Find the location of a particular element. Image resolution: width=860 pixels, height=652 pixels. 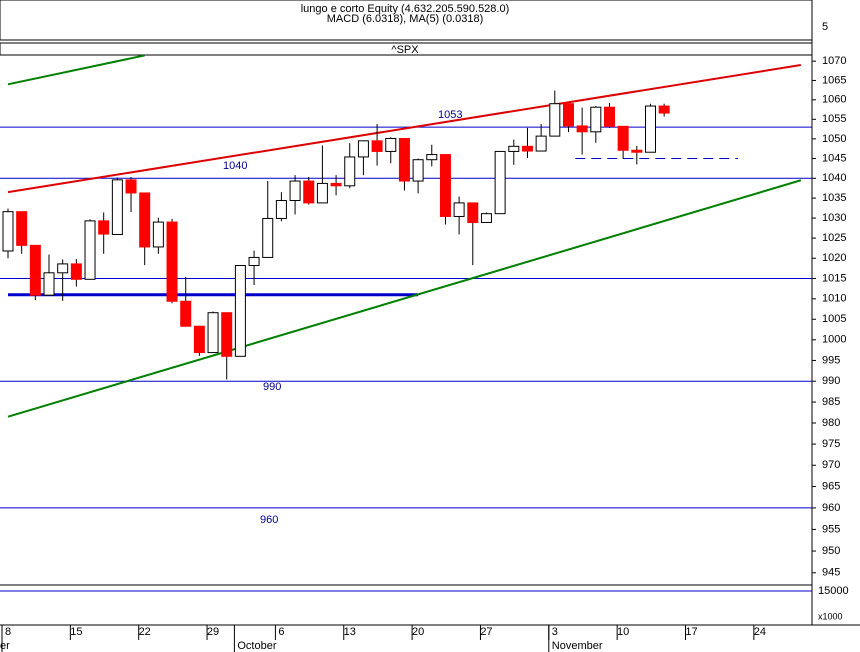

x-tick-label: 13 is located at coordinates (350, 632).